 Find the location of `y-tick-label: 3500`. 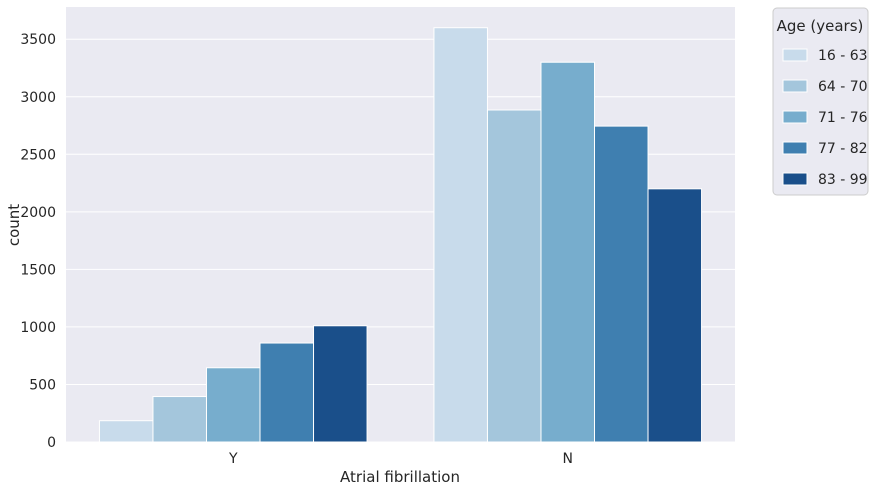

y-tick-label: 3500 is located at coordinates (38, 40).